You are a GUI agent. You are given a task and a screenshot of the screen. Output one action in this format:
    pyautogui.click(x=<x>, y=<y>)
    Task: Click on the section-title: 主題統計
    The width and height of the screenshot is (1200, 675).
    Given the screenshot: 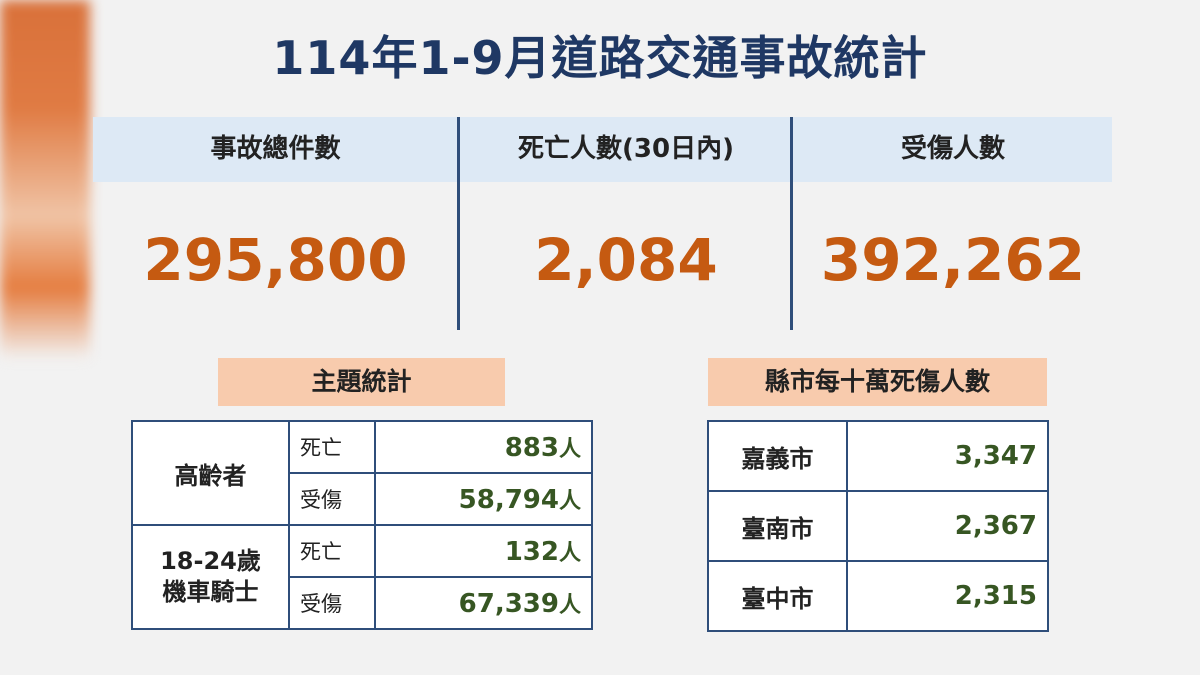 What is the action you would take?
    pyautogui.click(x=361, y=382)
    